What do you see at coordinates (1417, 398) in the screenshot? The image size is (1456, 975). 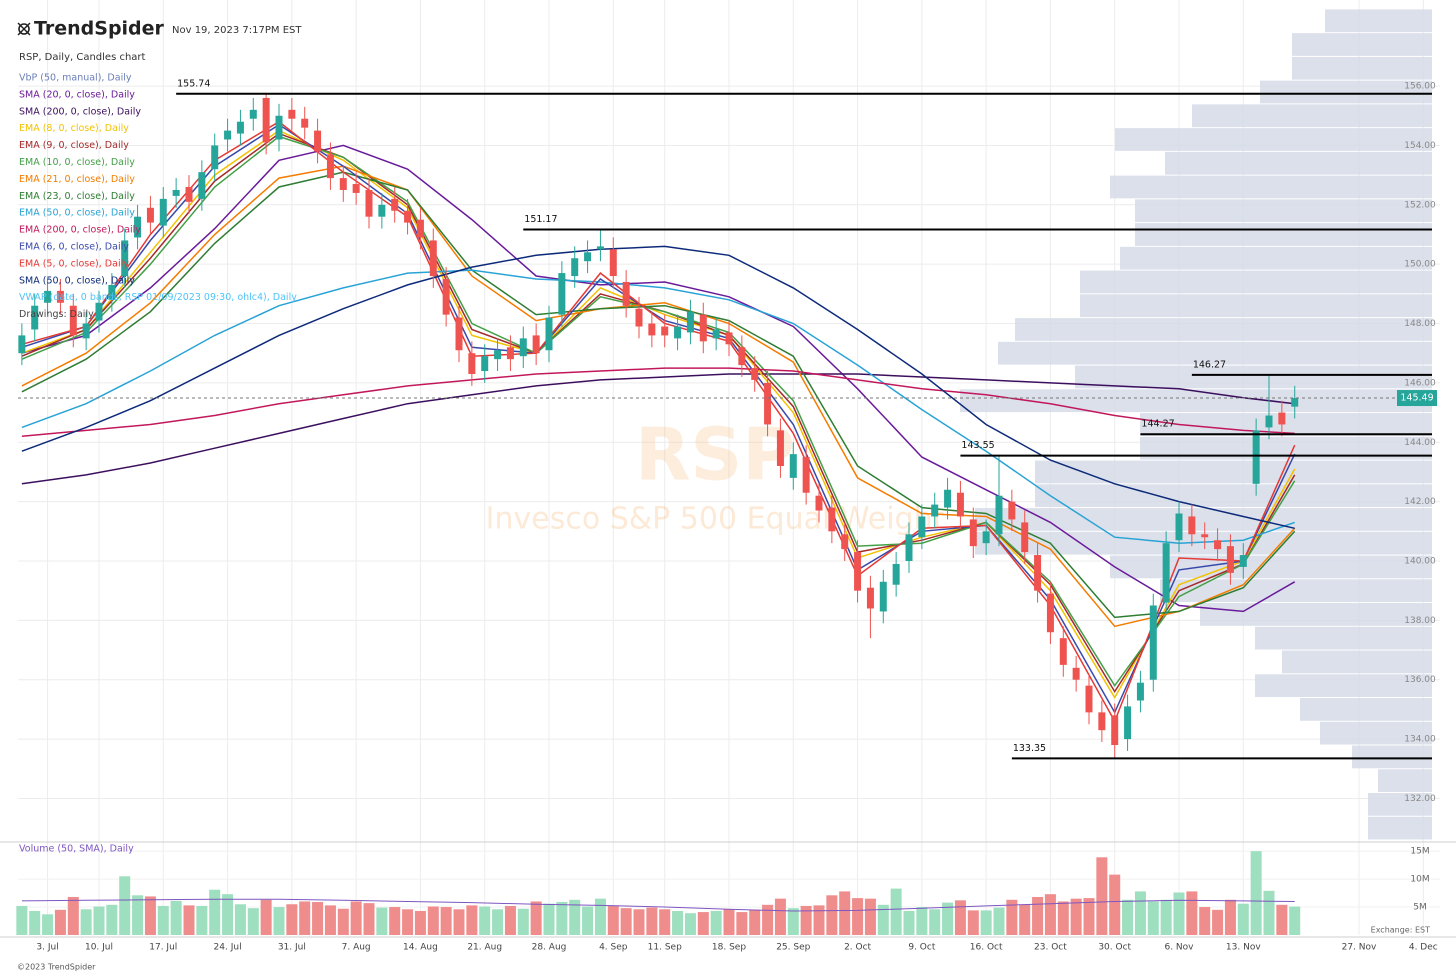 I see `last-price-tag` at bounding box center [1417, 398].